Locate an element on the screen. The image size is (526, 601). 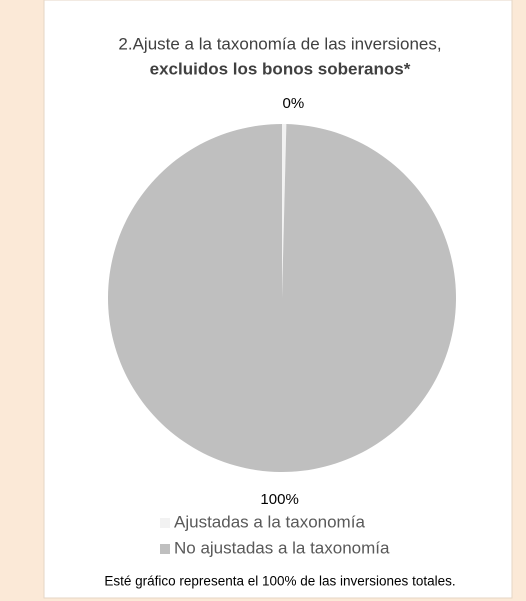
legend-label: Ajustadas a la taxonomía is located at coordinates (269, 521).